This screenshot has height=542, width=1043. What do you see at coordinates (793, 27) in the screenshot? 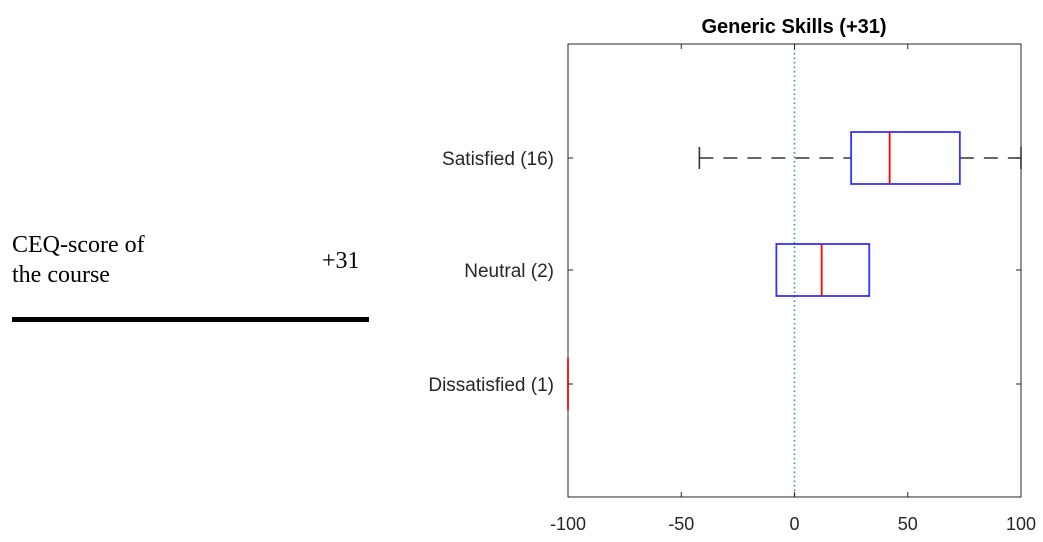
I see `chart-title: Generic Skills (+31)` at bounding box center [793, 27].